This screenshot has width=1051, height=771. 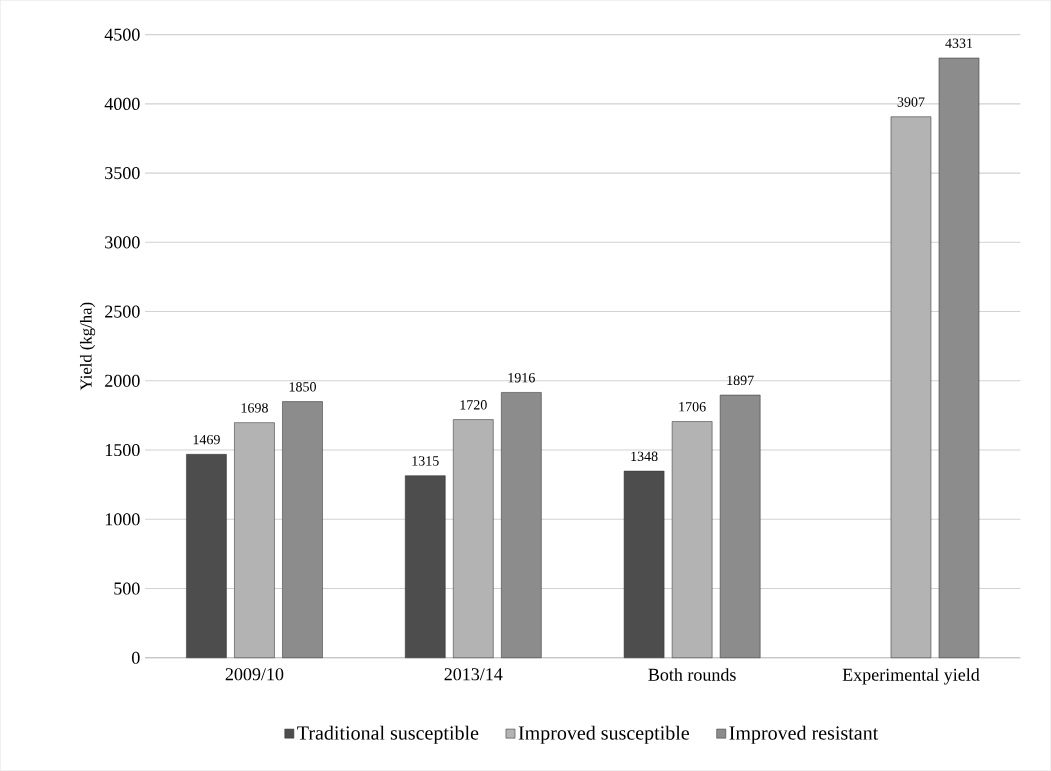 What do you see at coordinates (911, 676) in the screenshot?
I see `x-tick-label: Experimental yield` at bounding box center [911, 676].